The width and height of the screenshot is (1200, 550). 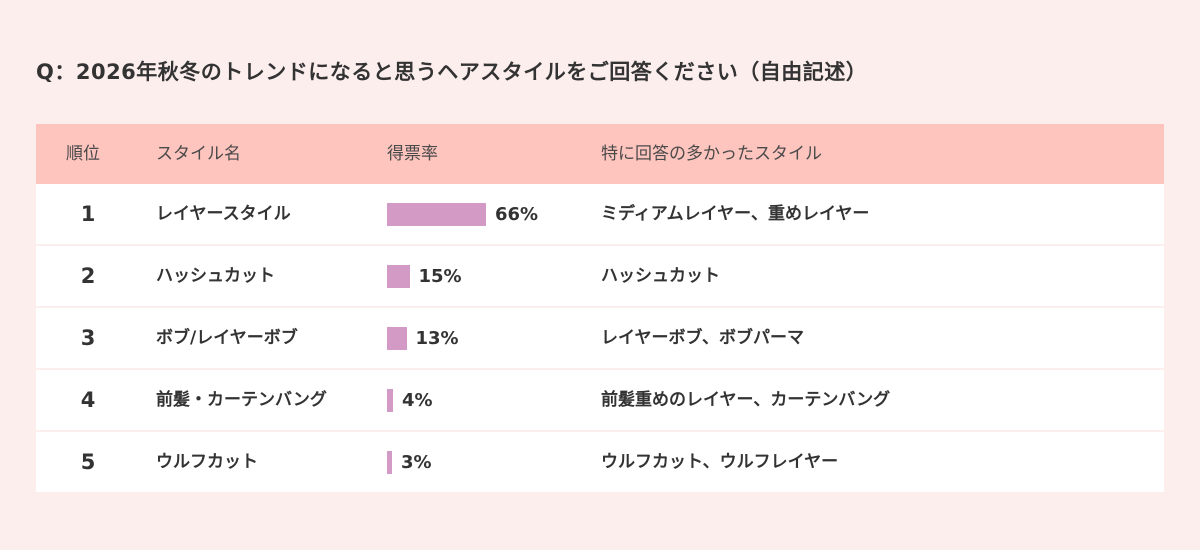 I want to click on vote-rate-label: 13%, so click(x=437, y=338).